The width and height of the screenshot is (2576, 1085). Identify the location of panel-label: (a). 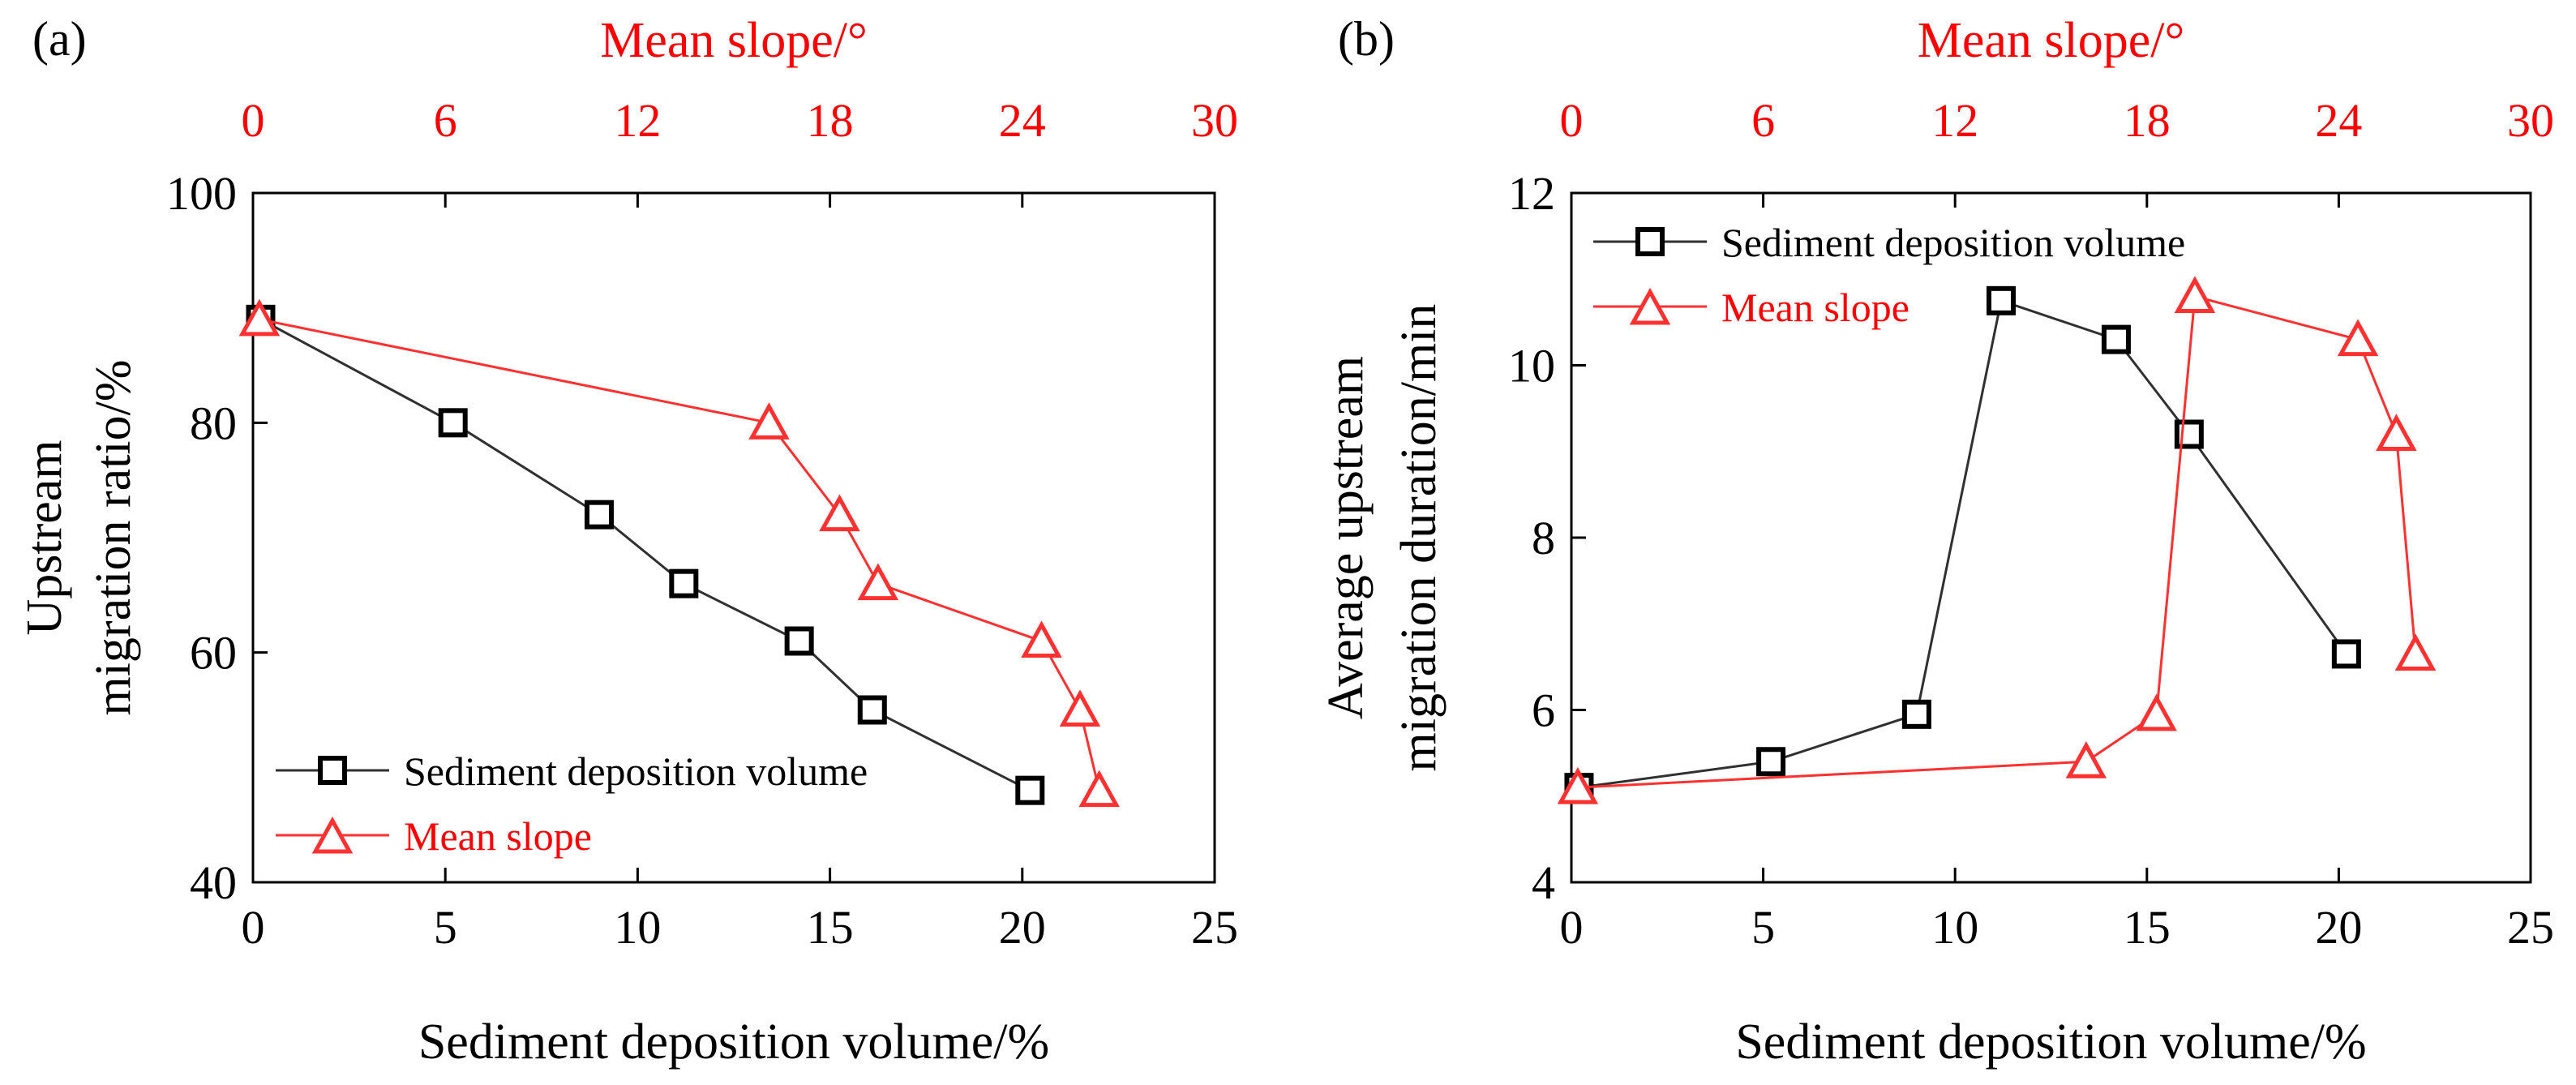
(59, 39).